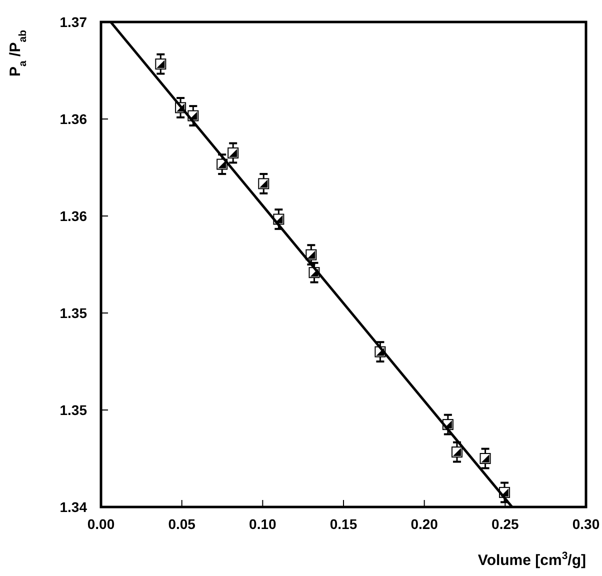 The width and height of the screenshot is (602, 576). What do you see at coordinates (263, 524) in the screenshot?
I see `x-tick-label: 0.10` at bounding box center [263, 524].